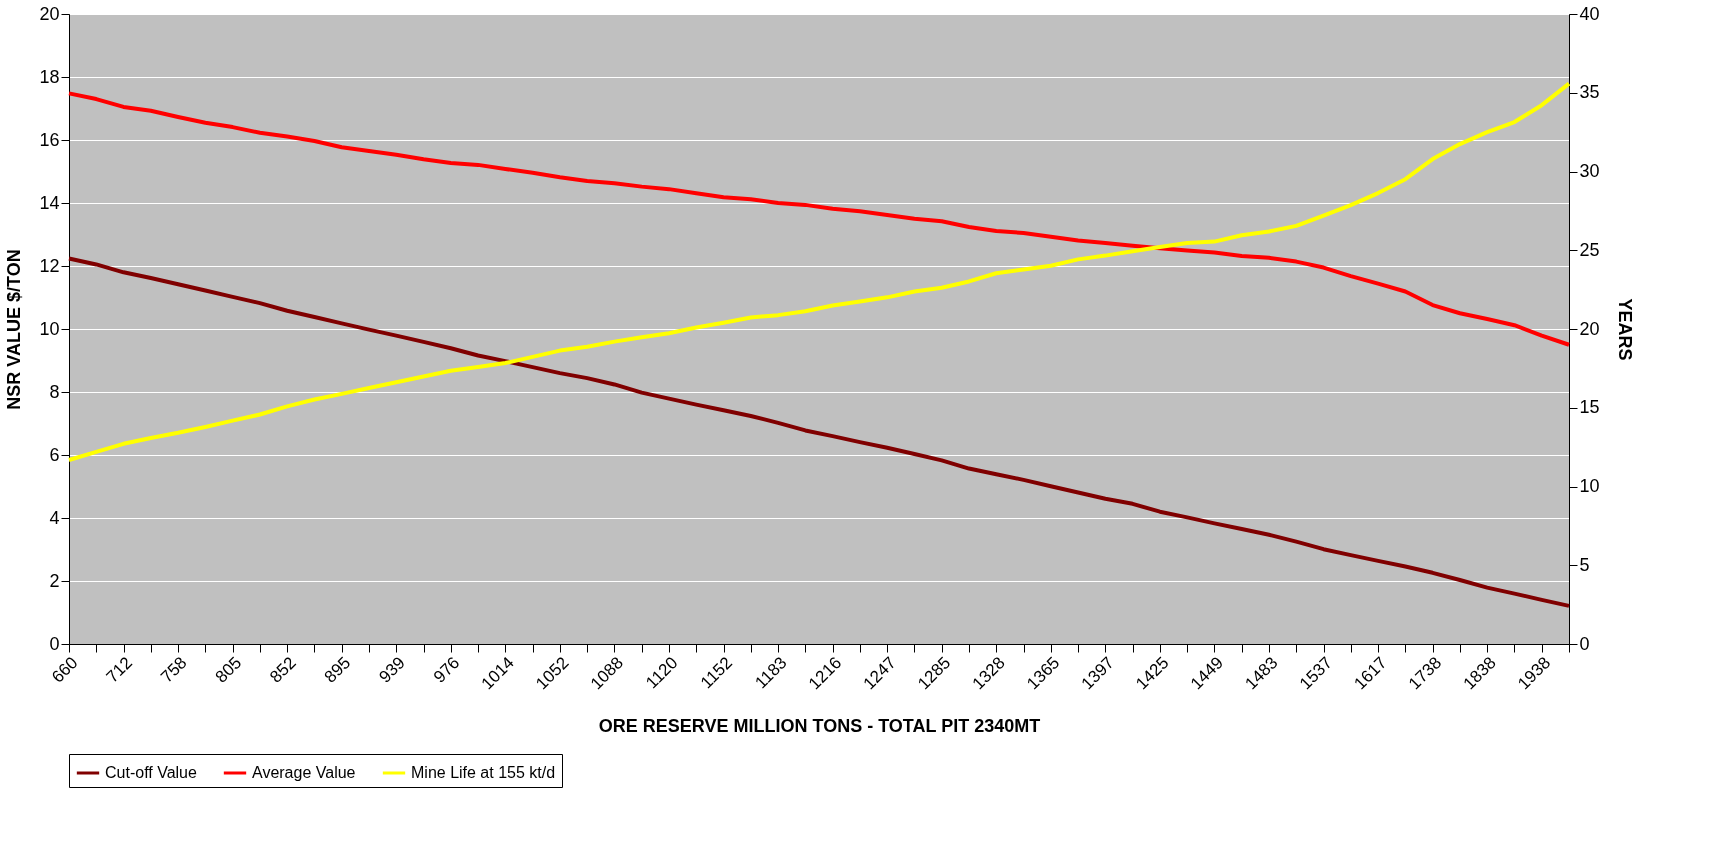  I want to click on y-tick-label: 12, so click(49, 265).